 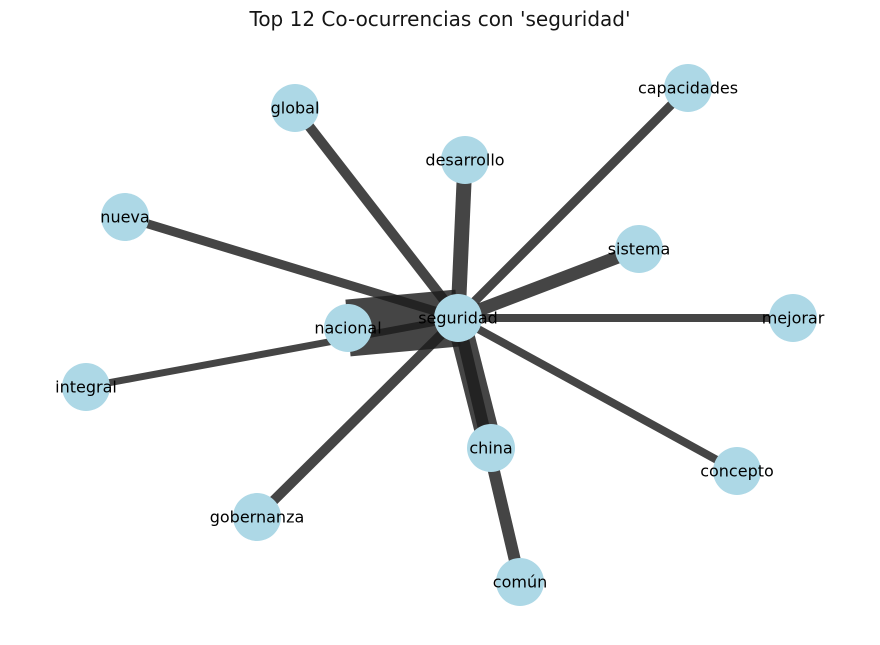 I want to click on node-label-capacidades: capacidades, so click(x=688, y=87).